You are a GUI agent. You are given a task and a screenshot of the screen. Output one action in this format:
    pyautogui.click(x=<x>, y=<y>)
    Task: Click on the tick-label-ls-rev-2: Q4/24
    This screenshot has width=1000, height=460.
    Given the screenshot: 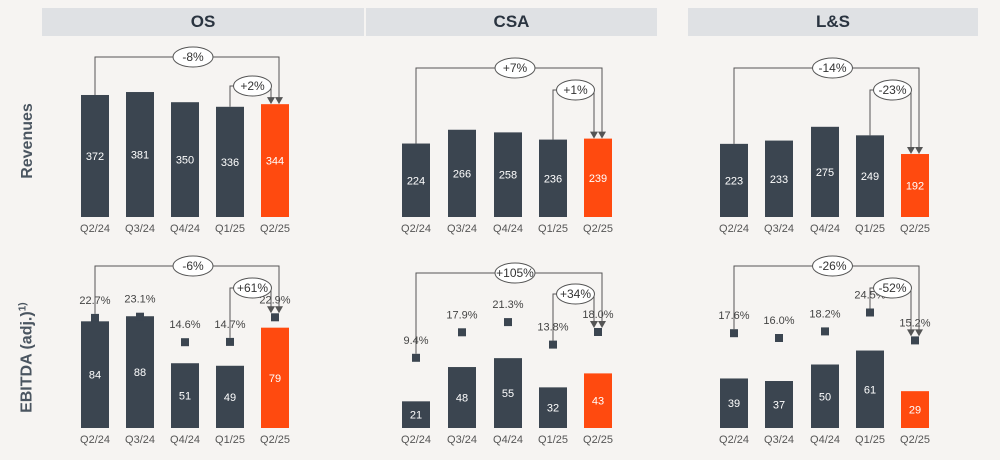 What is the action you would take?
    pyautogui.click(x=825, y=229)
    